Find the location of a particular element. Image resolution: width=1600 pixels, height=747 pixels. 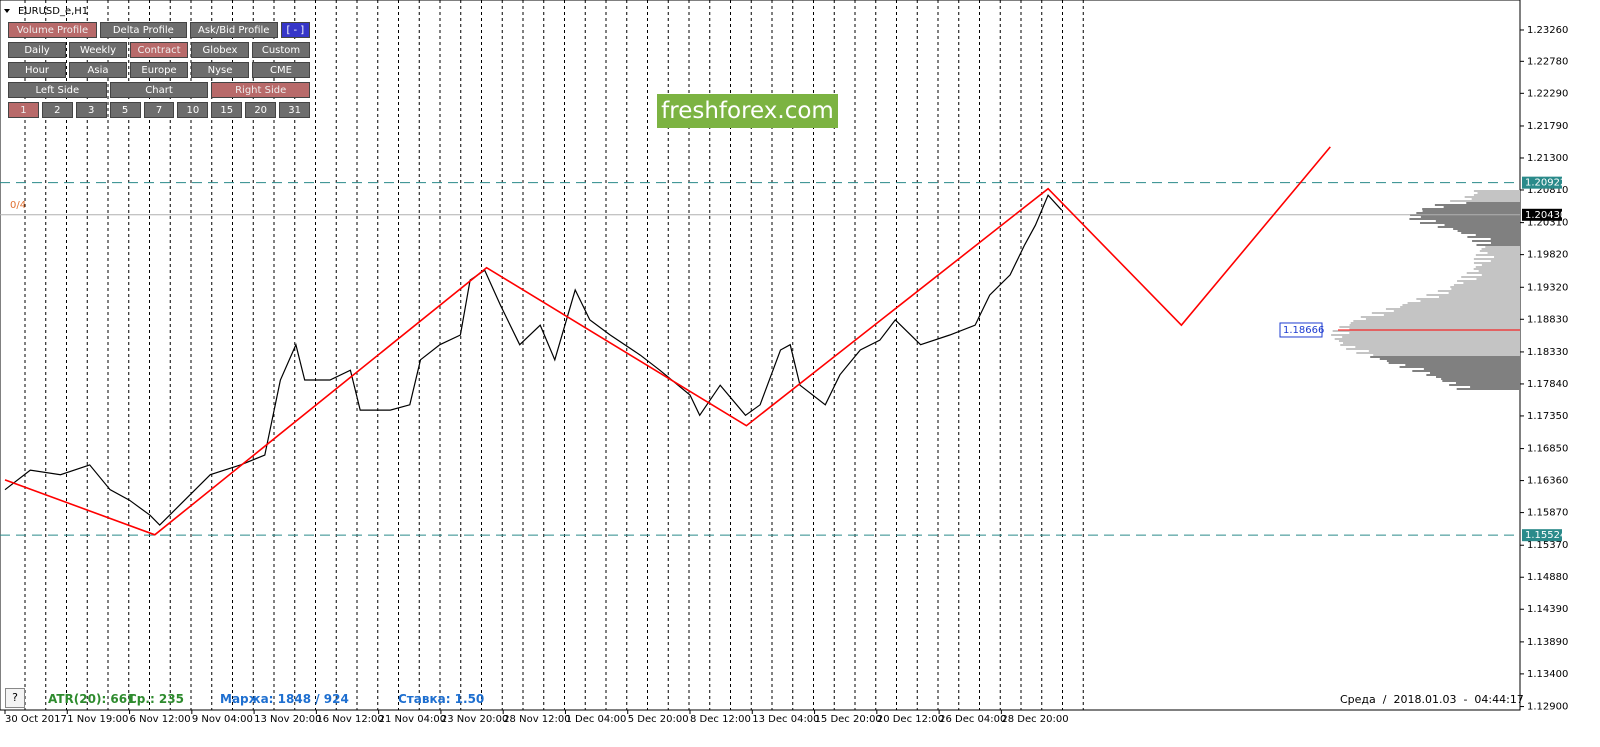

poc-label: 1.18666 is located at coordinates (1303, 330).